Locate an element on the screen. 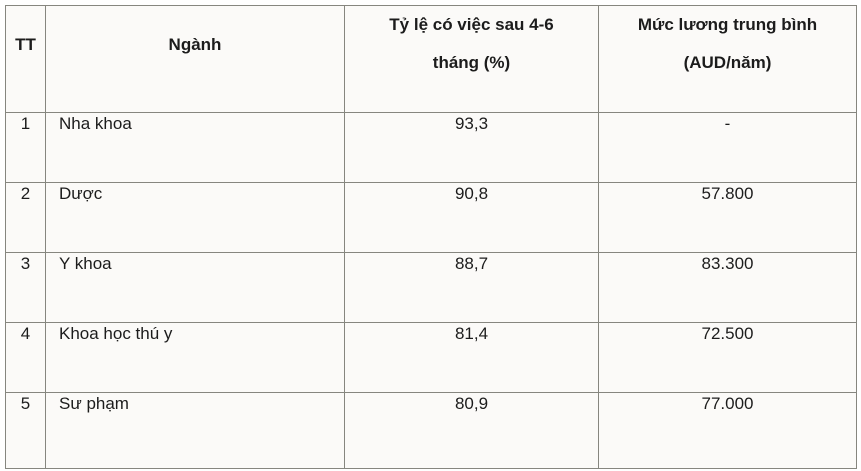 The width and height of the screenshot is (861, 471). table-row: 4 Khoa học thú y 81,4 72.500 is located at coordinates (431, 357).